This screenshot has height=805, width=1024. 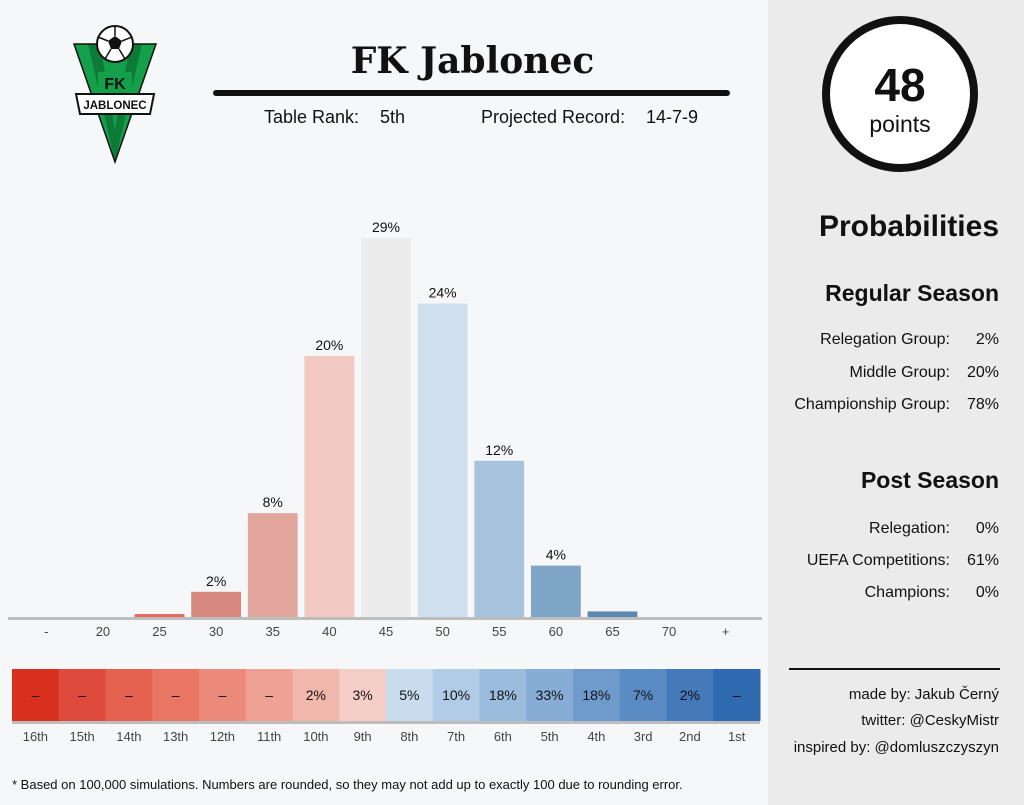 What do you see at coordinates (315, 736) in the screenshot?
I see `position-label: 10th` at bounding box center [315, 736].